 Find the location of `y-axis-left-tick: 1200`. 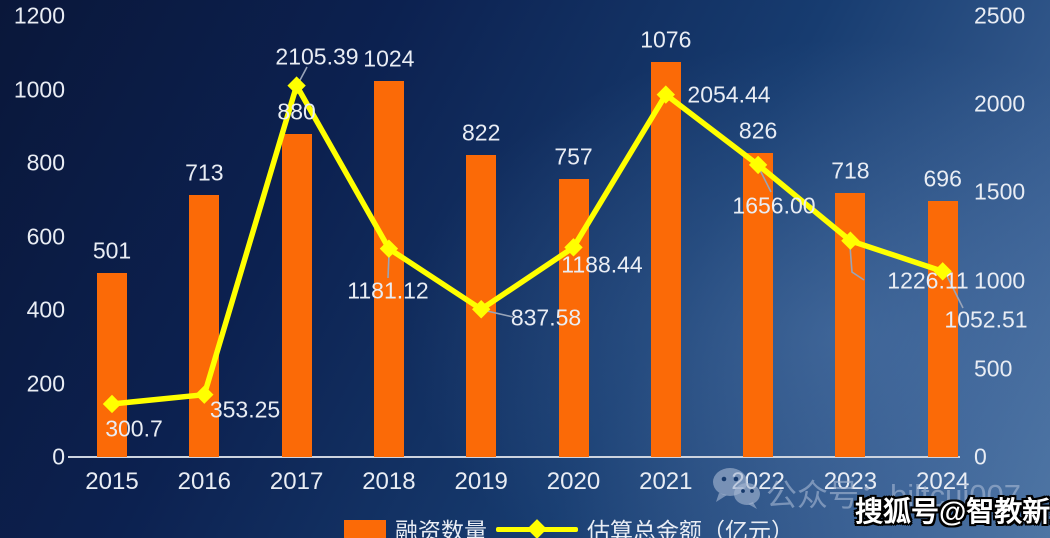

y-axis-left-tick: 1200 is located at coordinates (39, 15).